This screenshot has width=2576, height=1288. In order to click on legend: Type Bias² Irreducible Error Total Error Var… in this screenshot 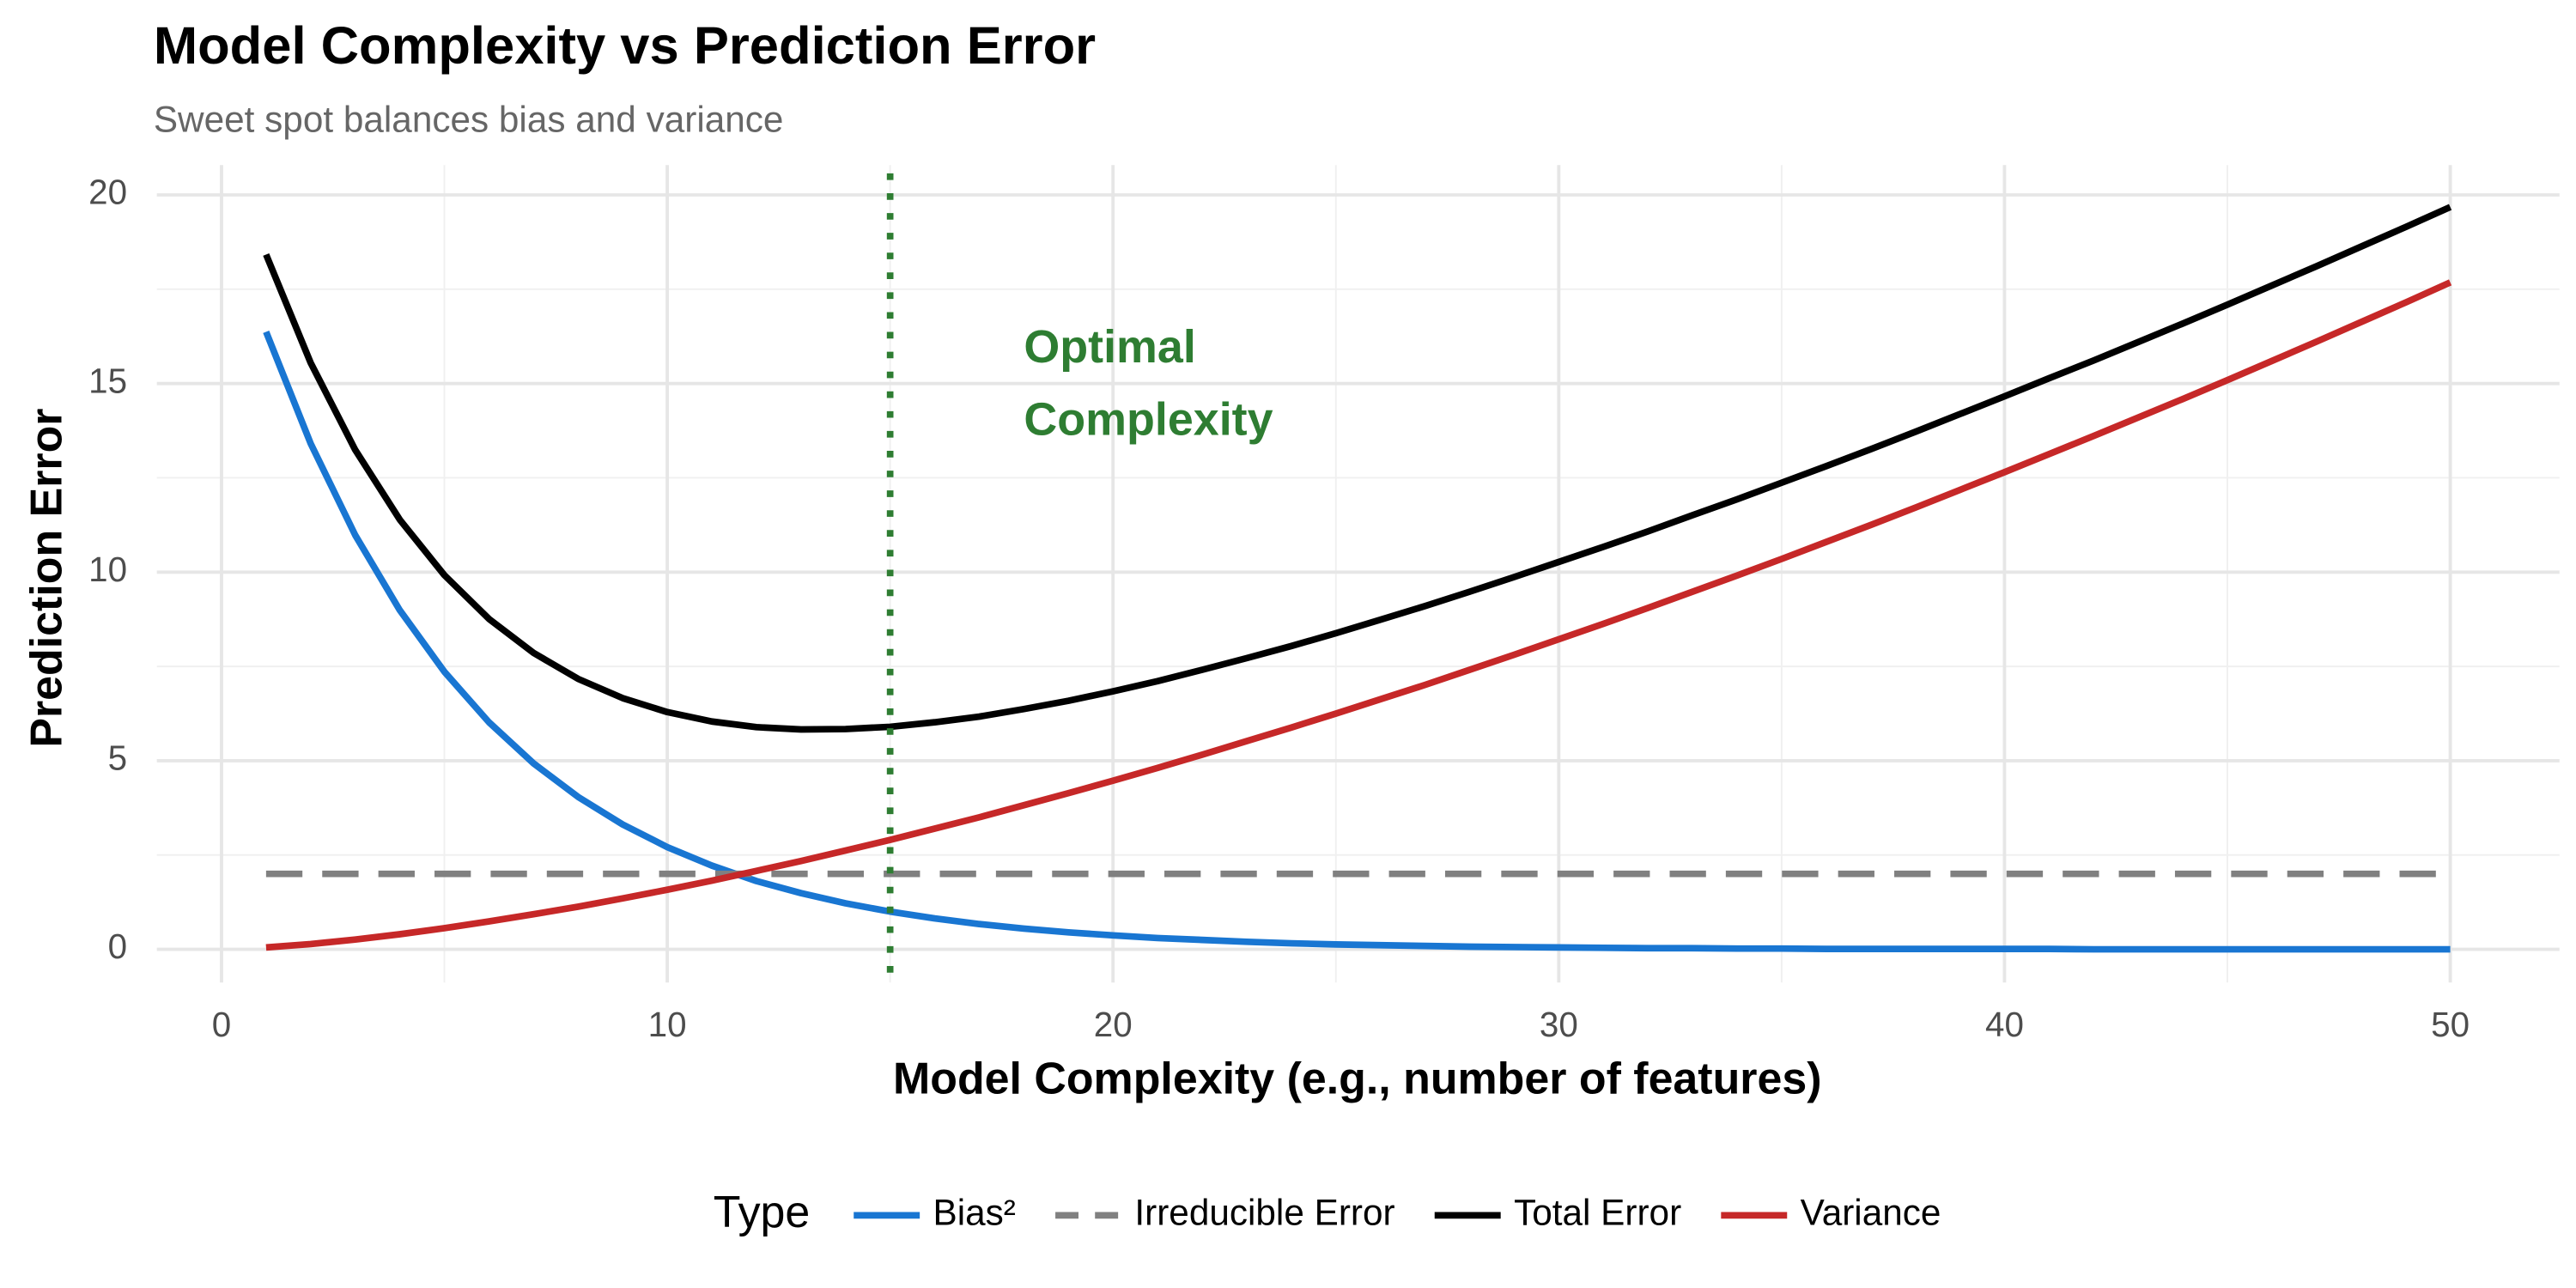, I will do `click(1327, 1213)`.